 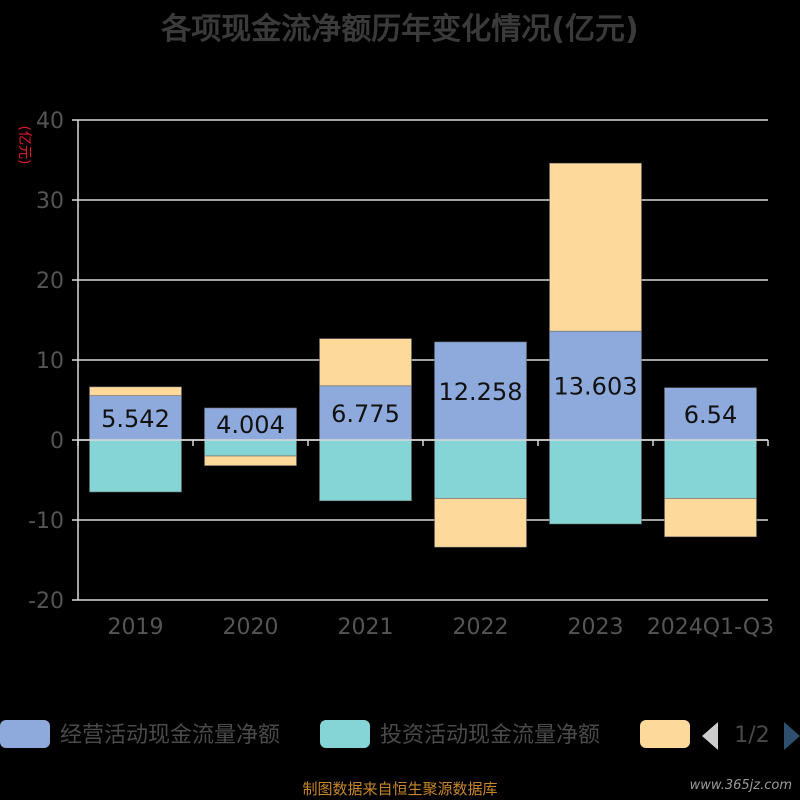 I want to click on data-label: 12.258, so click(x=481, y=392).